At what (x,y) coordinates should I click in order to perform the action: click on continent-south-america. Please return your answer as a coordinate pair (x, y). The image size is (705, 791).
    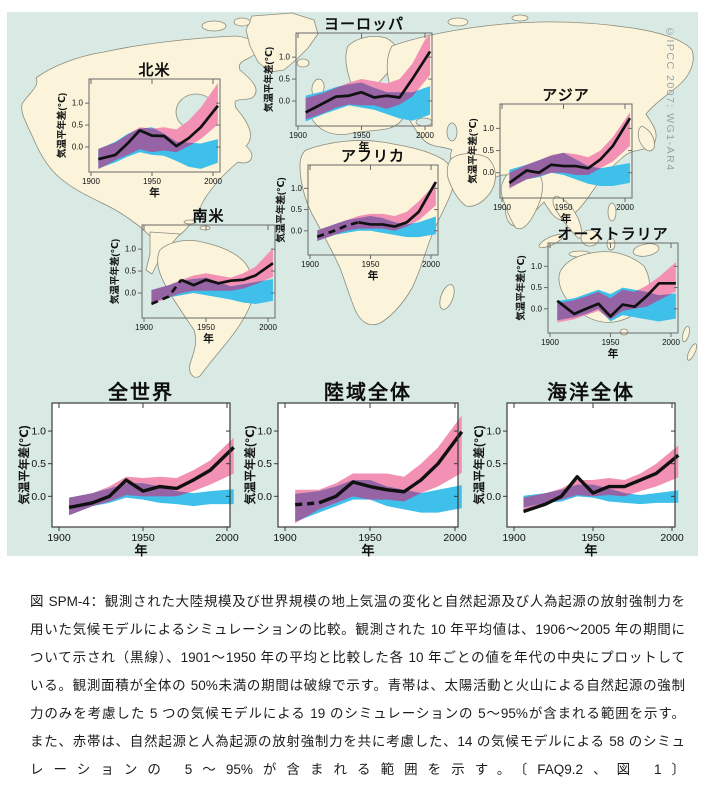
    Looking at the image, I should click on (205, 309).